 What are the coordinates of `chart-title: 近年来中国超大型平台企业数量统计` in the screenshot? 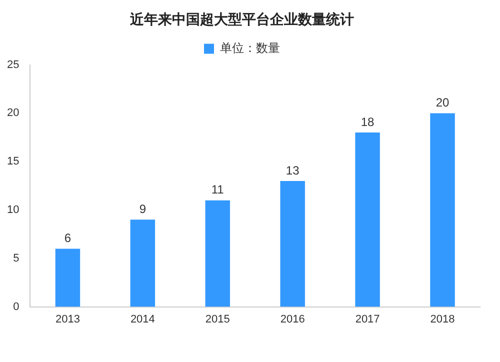 It's located at (241, 19).